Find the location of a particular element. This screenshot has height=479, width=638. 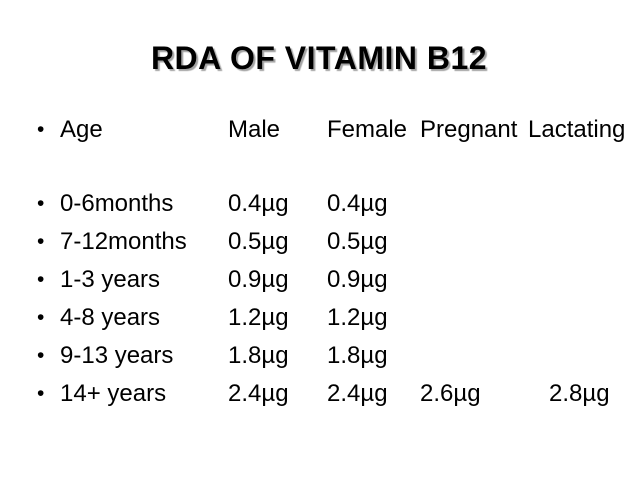

cell-female: 0.5µg is located at coordinates (357, 241).